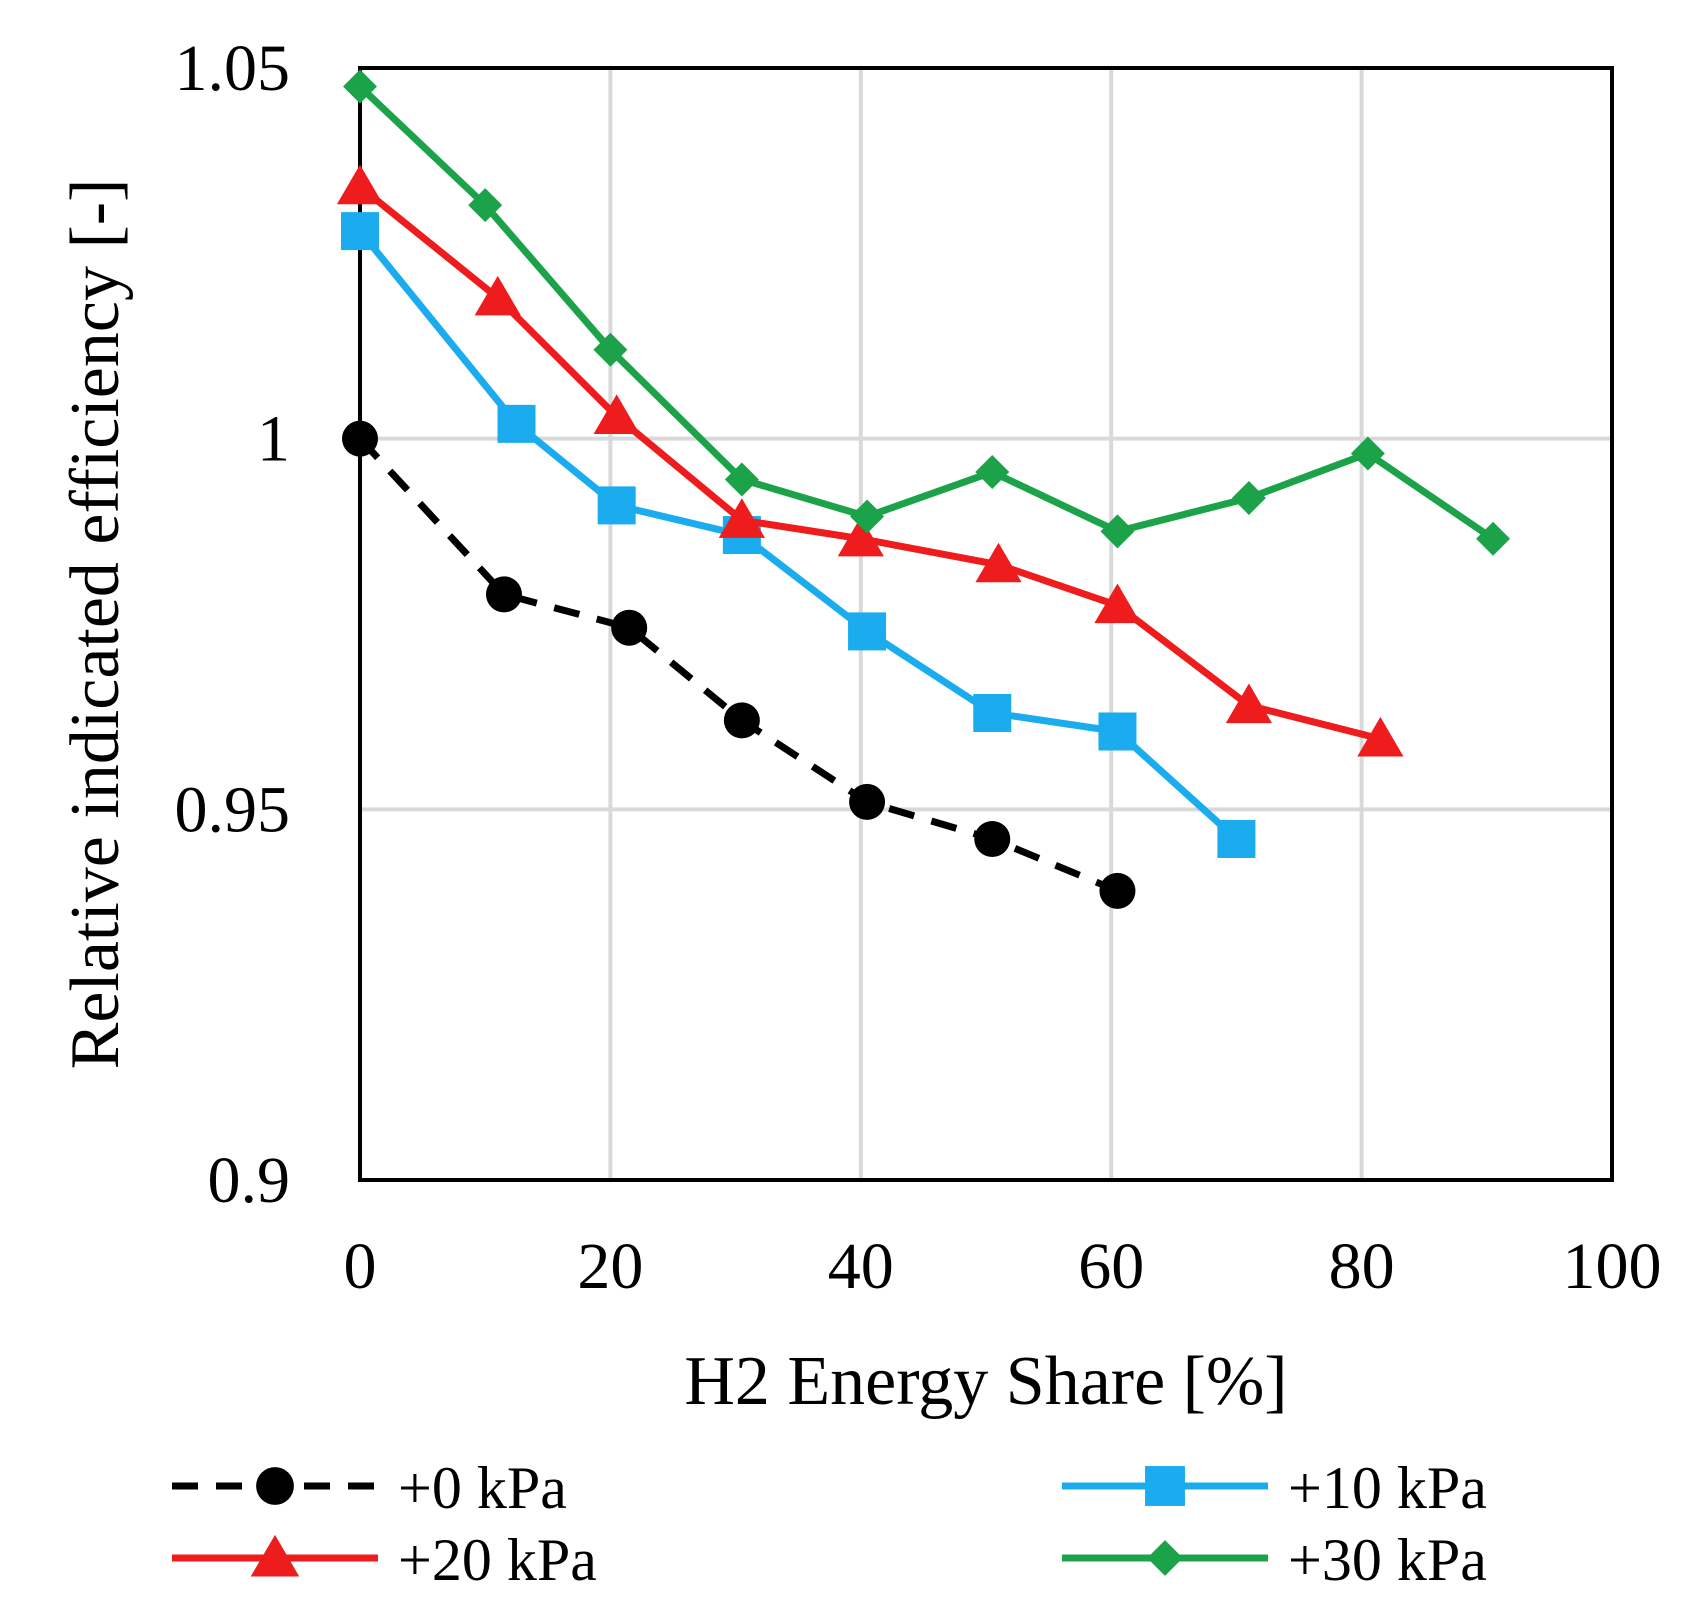  Describe the element at coordinates (739, 664) in the screenshot. I see `series-0kpa` at that location.